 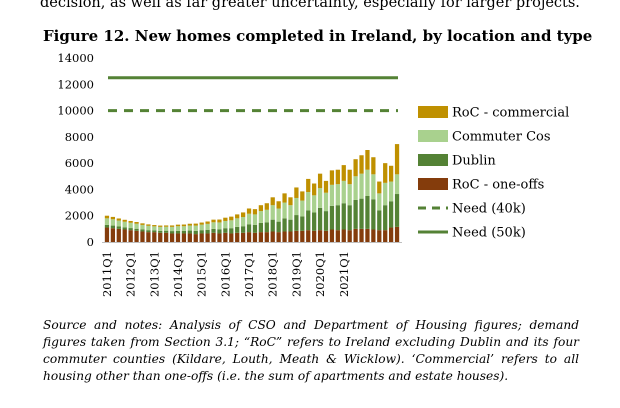 I want to click on x-tick-label: 2017Q1, so click(x=249, y=274).